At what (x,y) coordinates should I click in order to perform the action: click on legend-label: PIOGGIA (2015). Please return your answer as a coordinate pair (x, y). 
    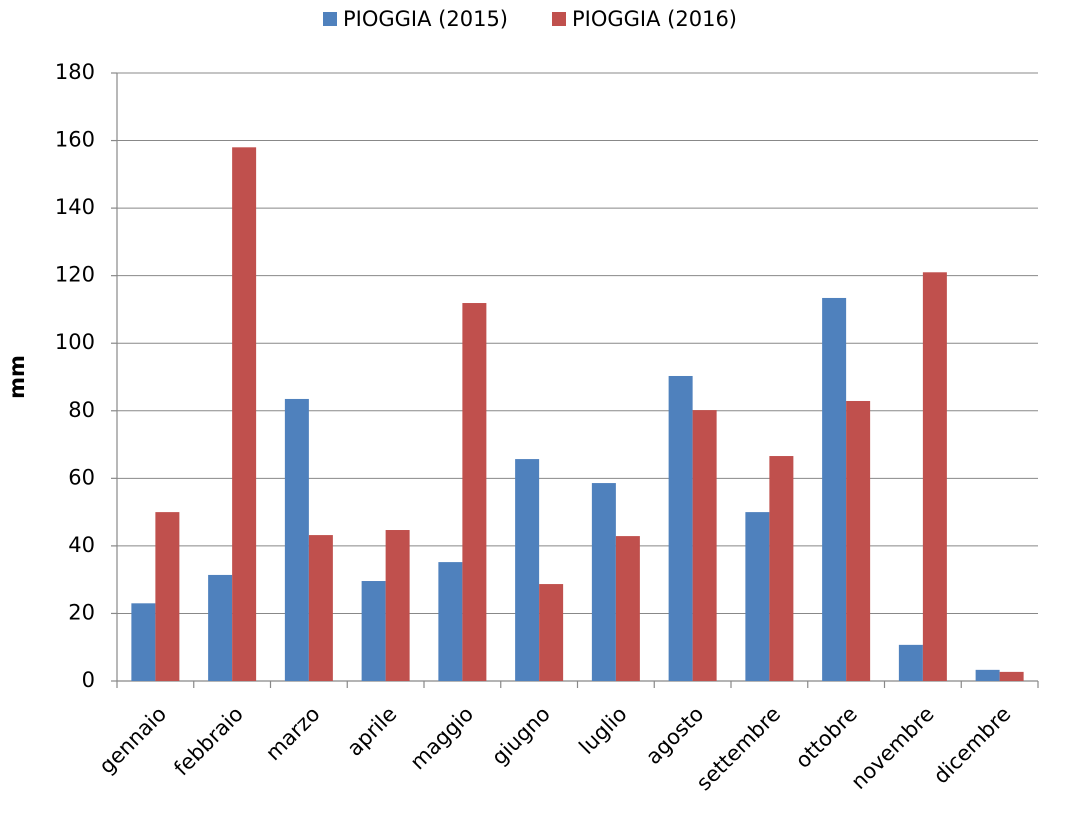
    Looking at the image, I should click on (425, 19).